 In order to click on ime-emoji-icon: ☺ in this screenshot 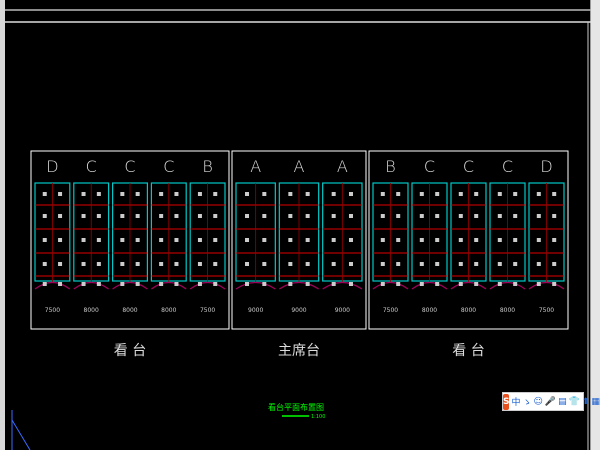, I will do `click(538, 401)`.